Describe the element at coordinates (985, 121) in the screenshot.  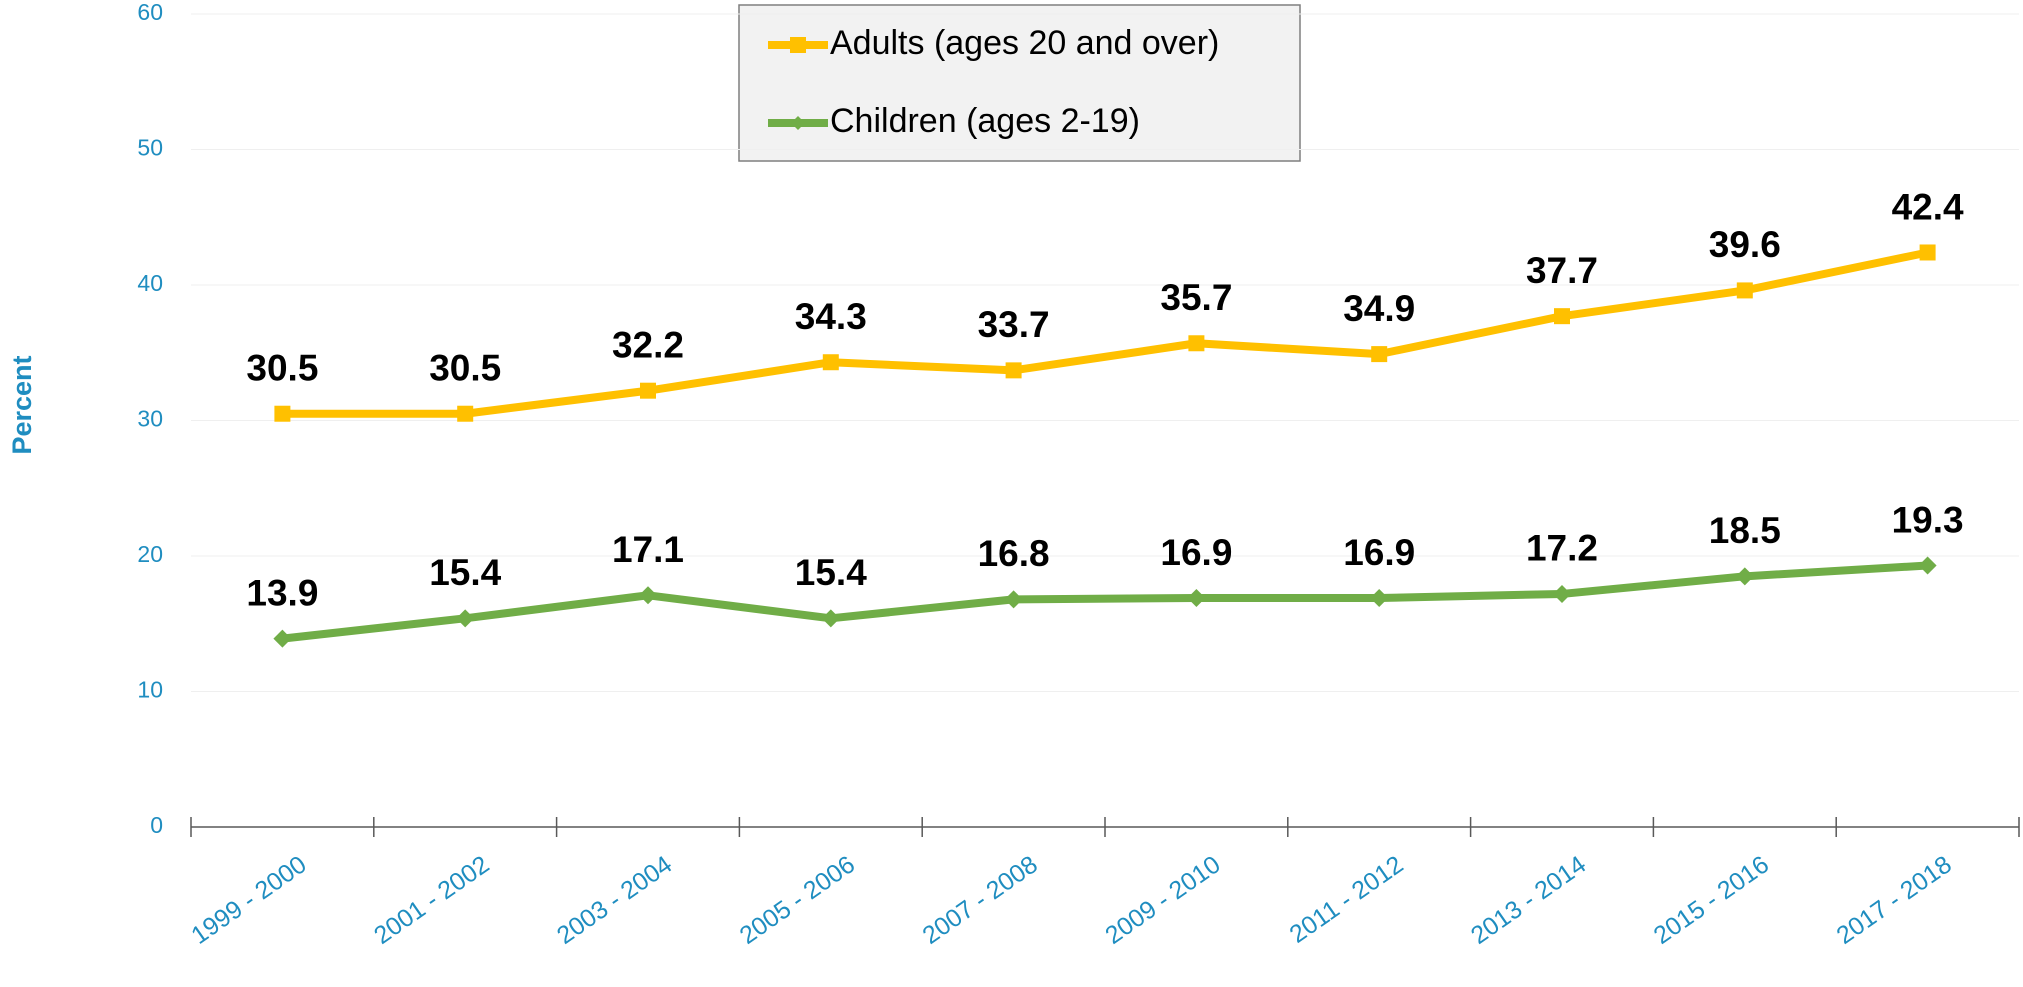
I see `legend-label: Children (ages 2-19)` at that location.